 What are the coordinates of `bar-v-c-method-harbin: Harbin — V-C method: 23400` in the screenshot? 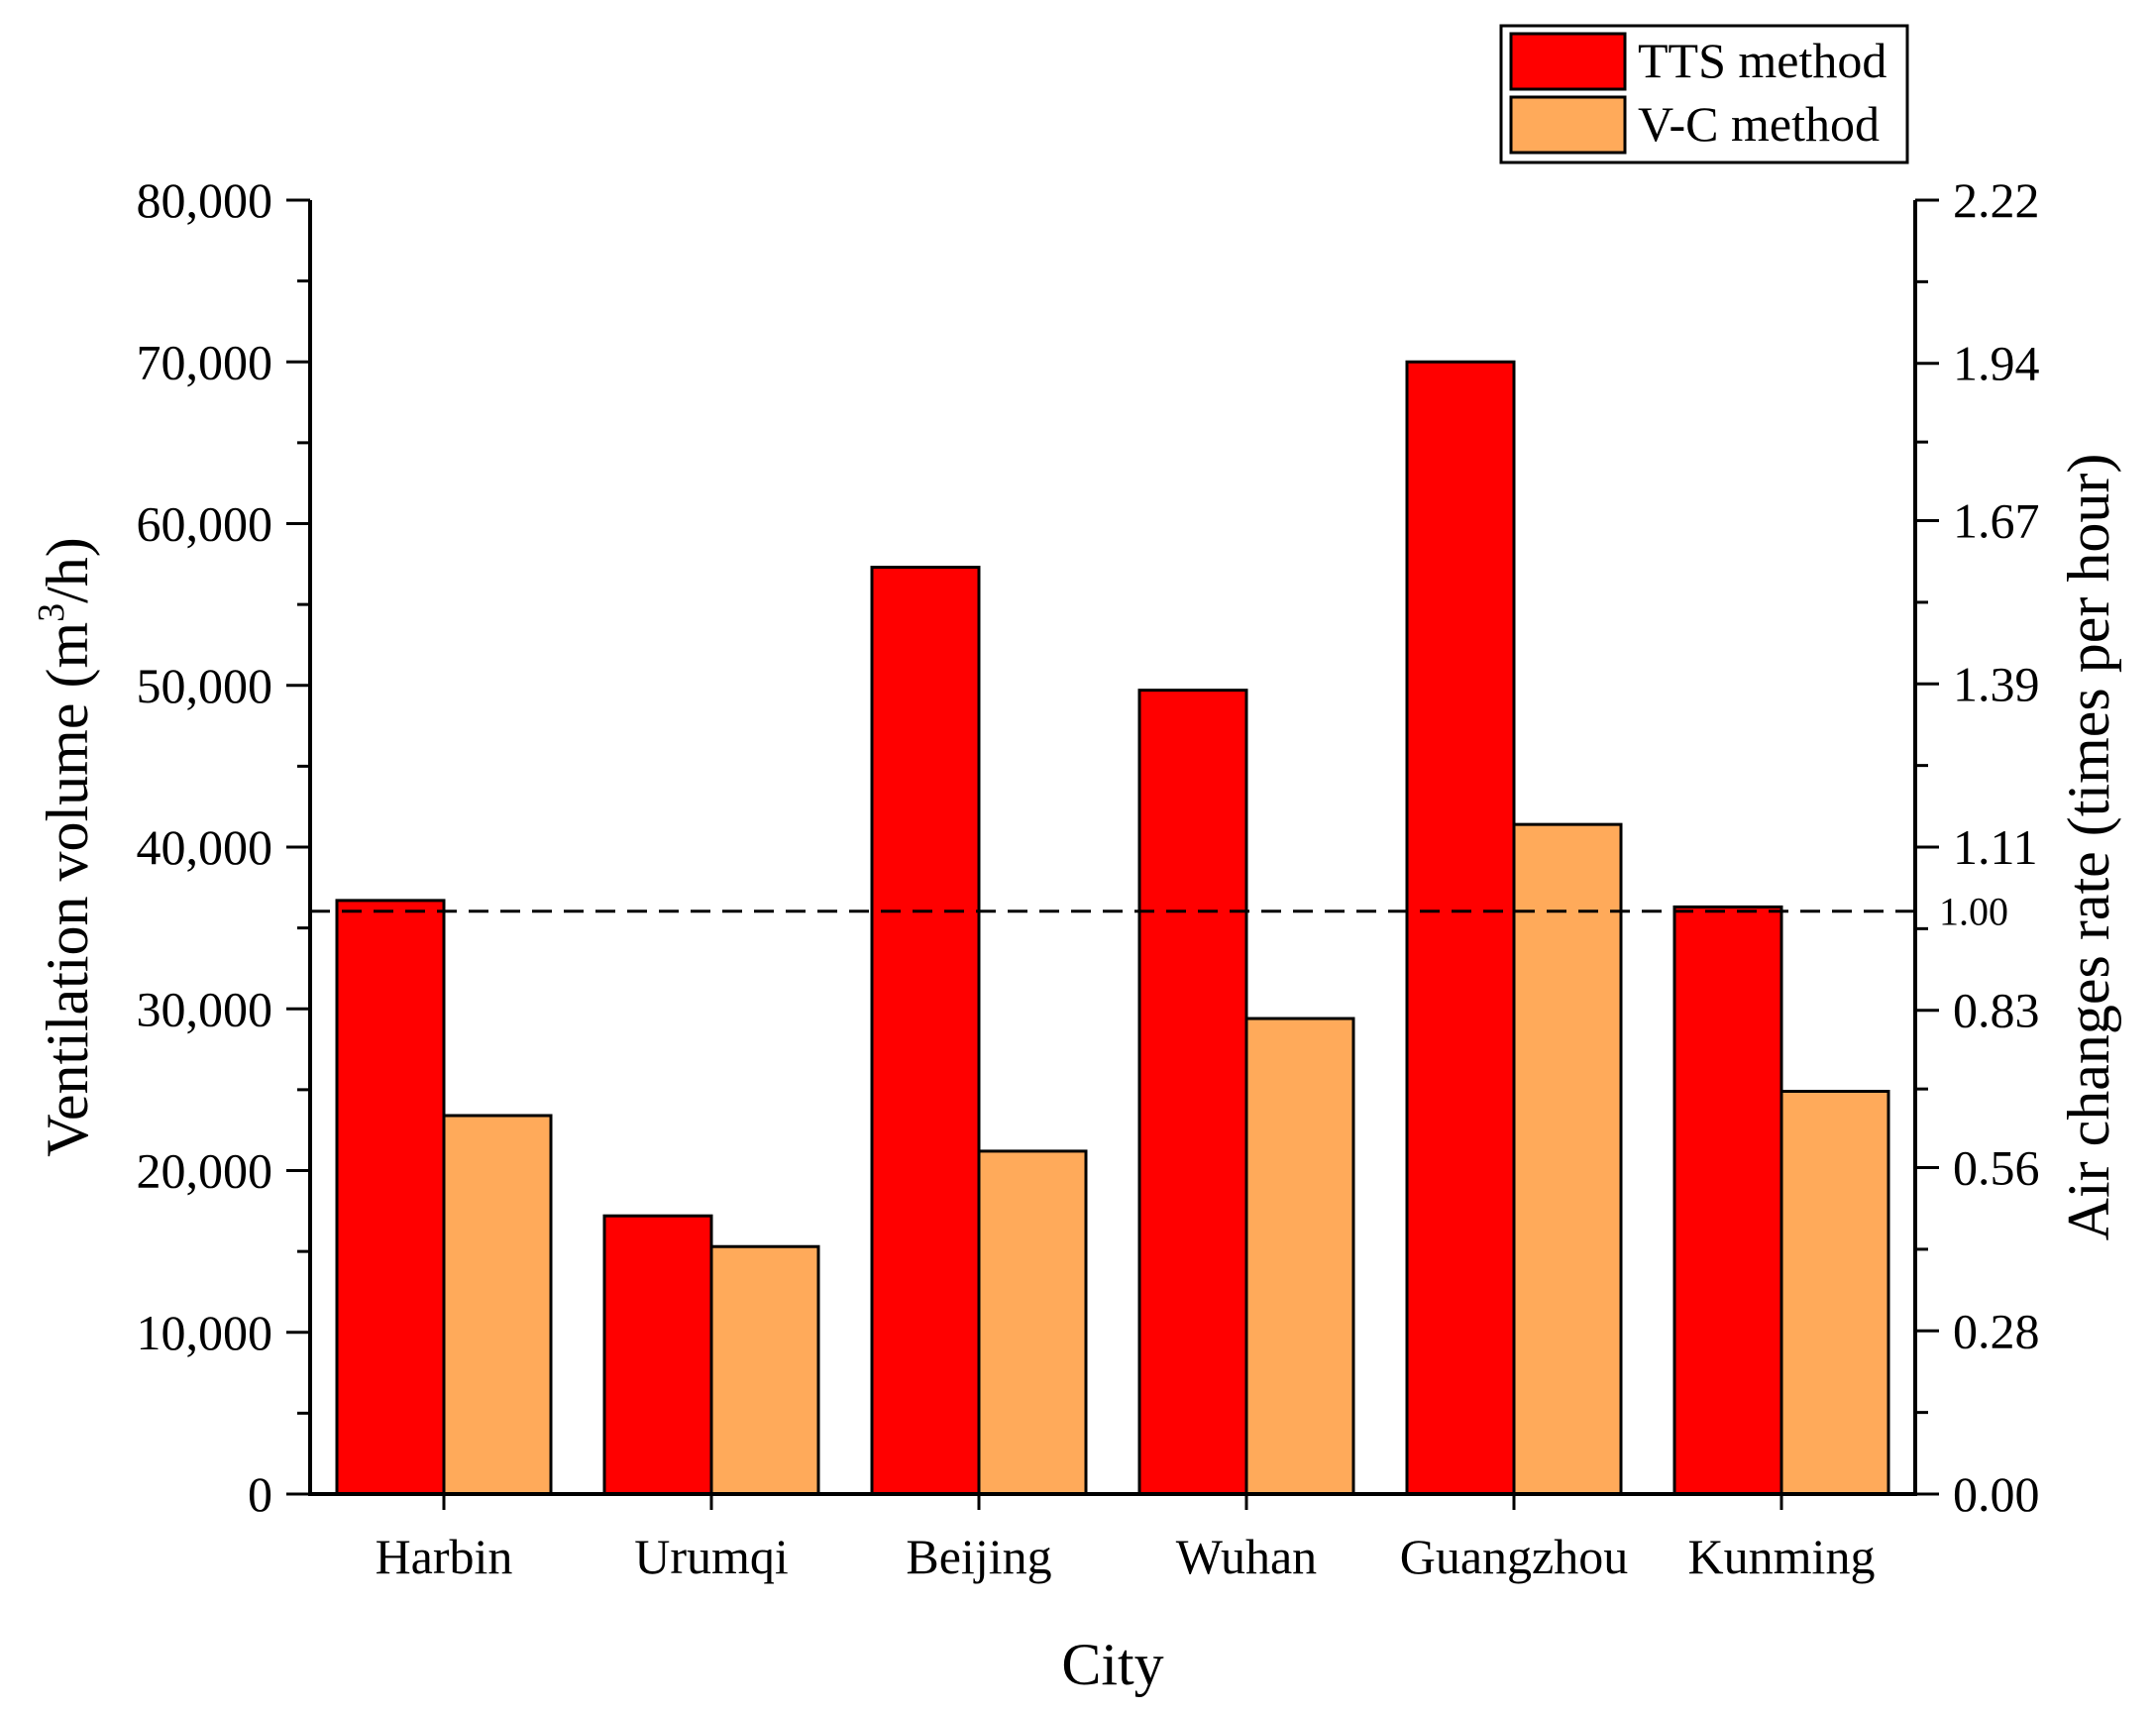 It's located at (498, 1305).